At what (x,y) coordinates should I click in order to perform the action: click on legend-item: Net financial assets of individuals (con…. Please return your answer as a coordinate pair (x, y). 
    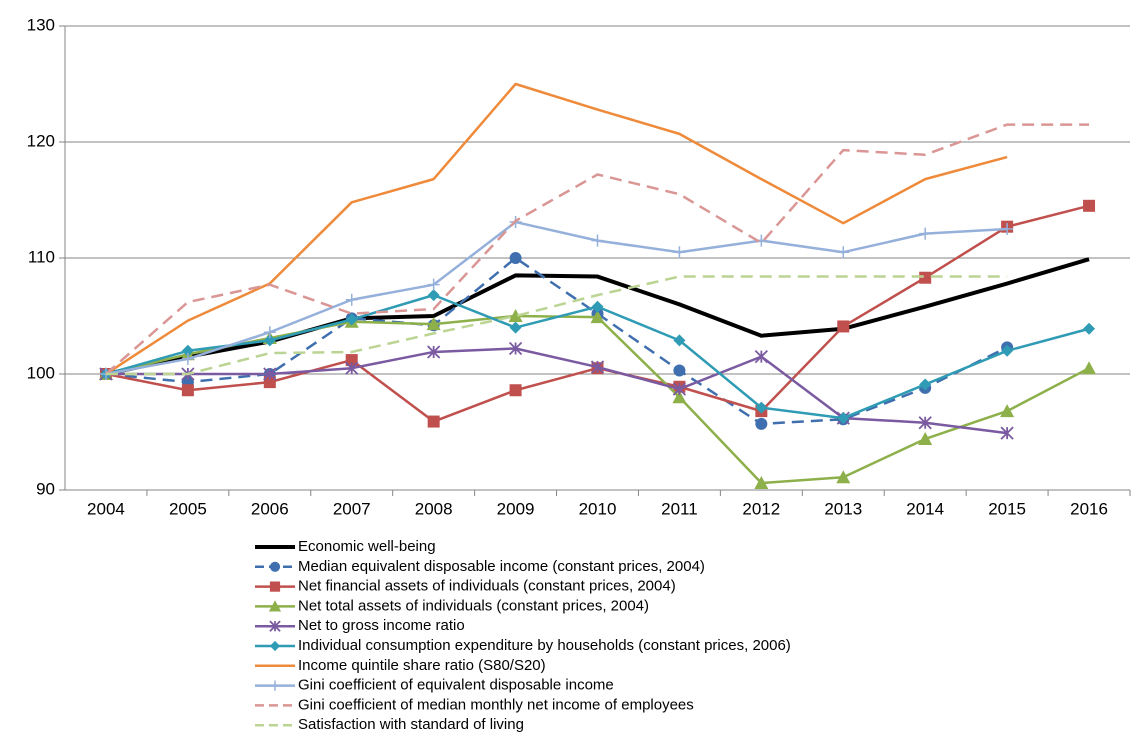
    Looking at the image, I should click on (465, 586).